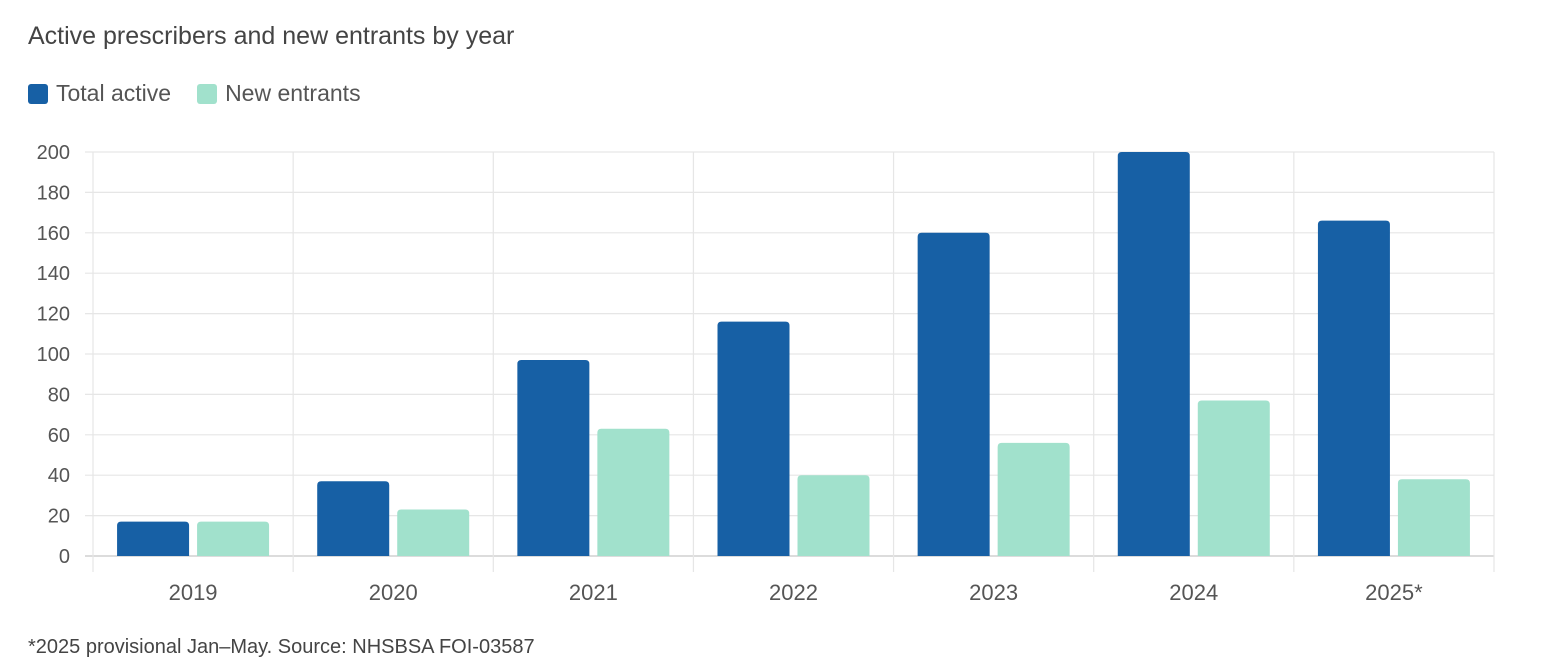  I want to click on bar-new-entrants-2024, so click(1233, 478).